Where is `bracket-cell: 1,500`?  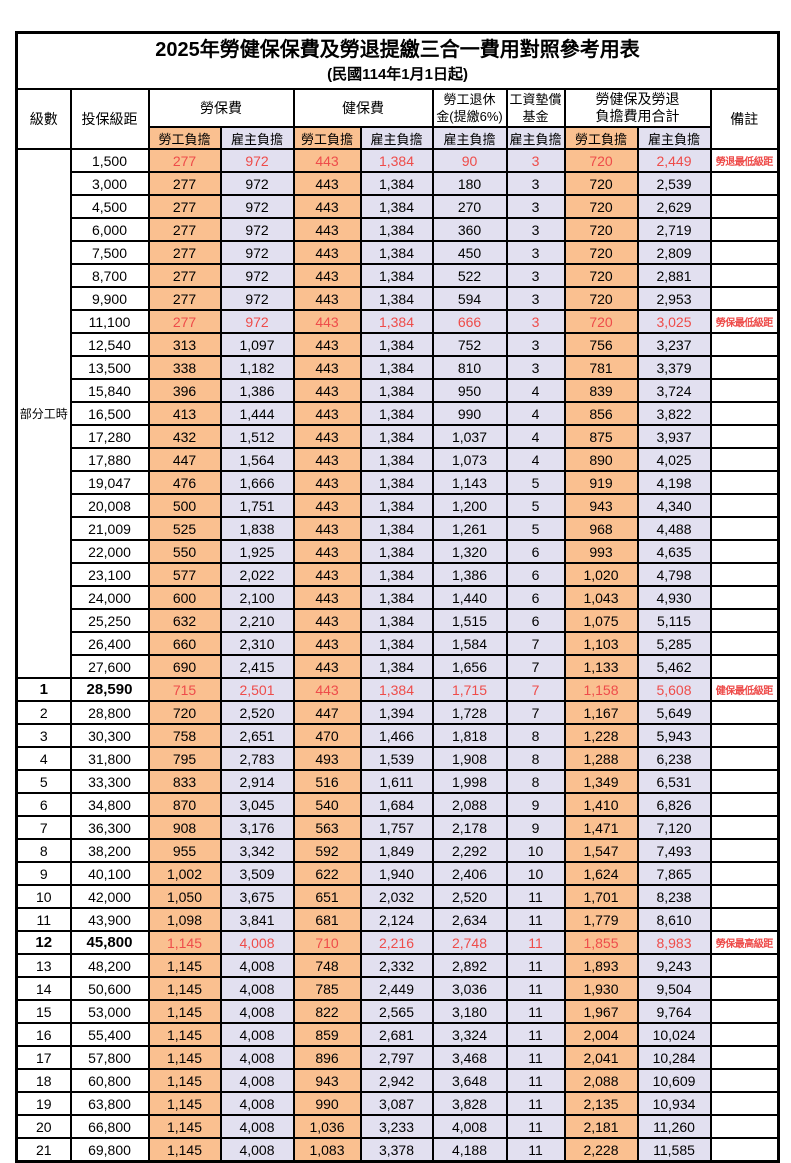 bracket-cell: 1,500 is located at coordinates (109, 160).